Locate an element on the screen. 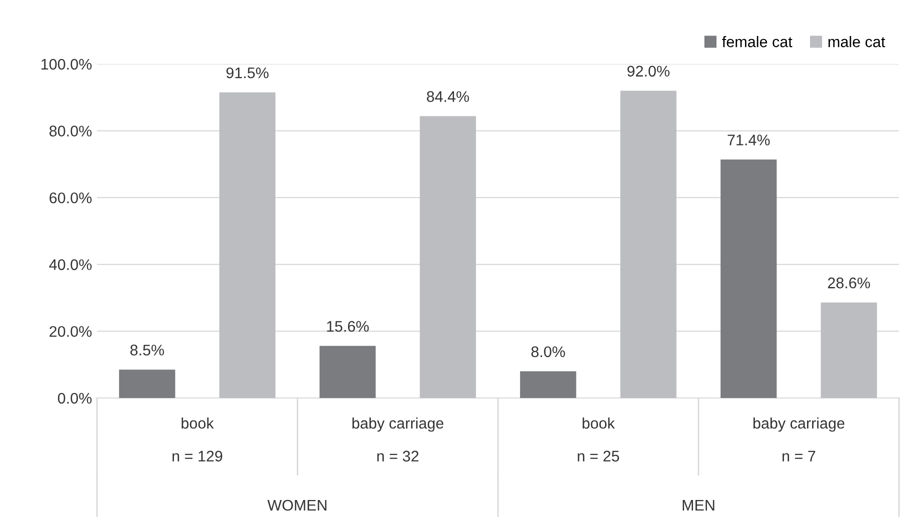  y-tick-label: 20.0% is located at coordinates (71, 331).